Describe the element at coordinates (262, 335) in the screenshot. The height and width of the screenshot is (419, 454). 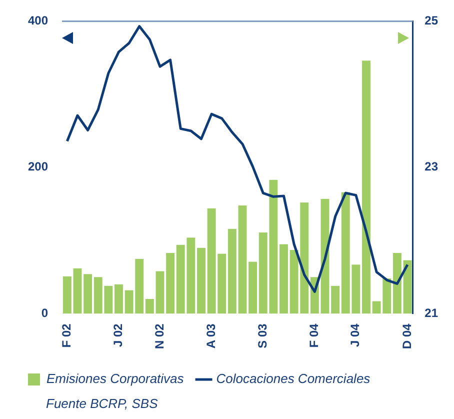
I see `x-tick-label: S 03` at that location.